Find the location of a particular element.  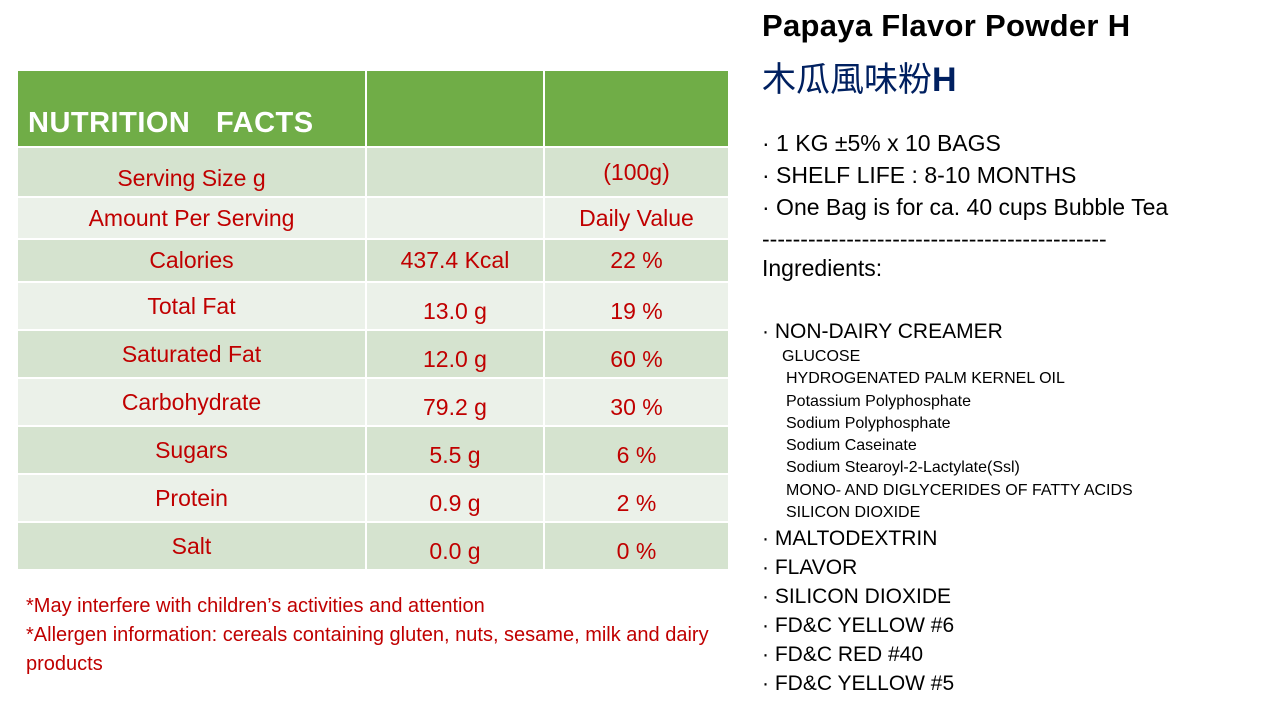

sub-ingredient-item: GLUCOSE is located at coordinates (821, 356).